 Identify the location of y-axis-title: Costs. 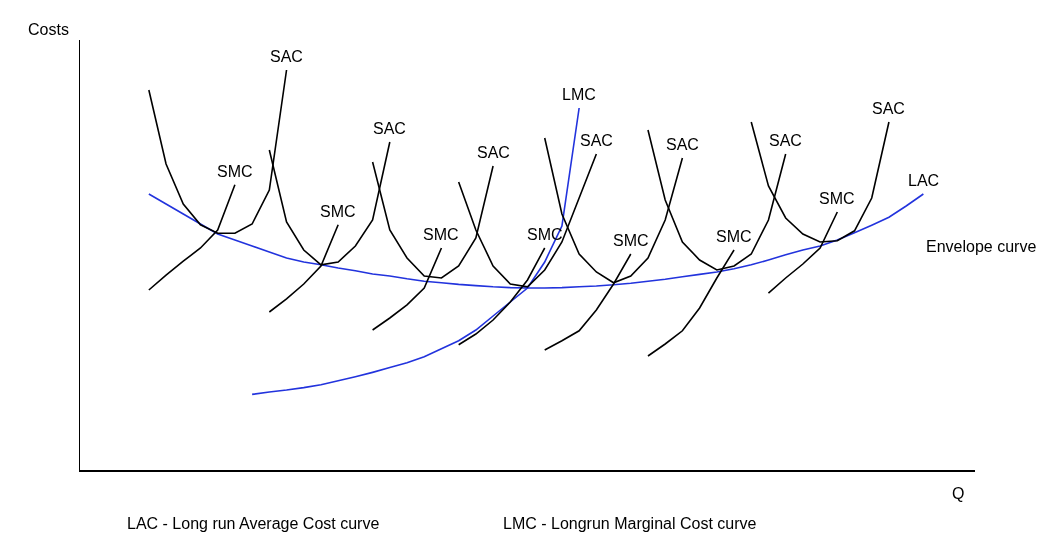
(48, 29).